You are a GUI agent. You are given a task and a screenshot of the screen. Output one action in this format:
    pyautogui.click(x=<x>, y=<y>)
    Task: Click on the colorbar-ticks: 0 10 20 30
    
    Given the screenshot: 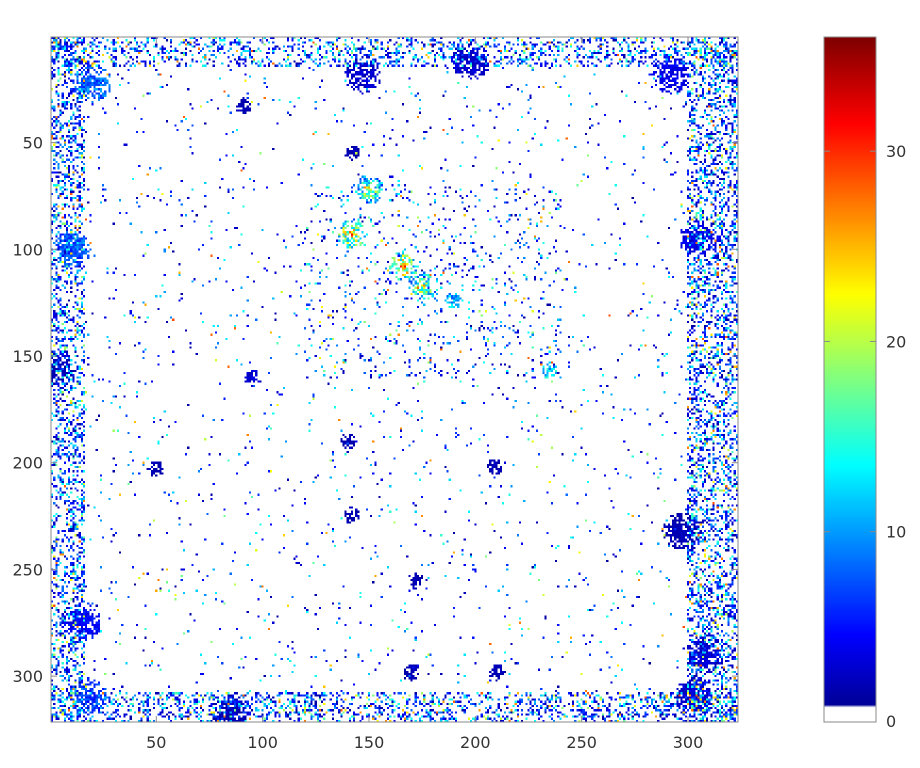 What is the action you would take?
    pyautogui.click(x=865, y=436)
    